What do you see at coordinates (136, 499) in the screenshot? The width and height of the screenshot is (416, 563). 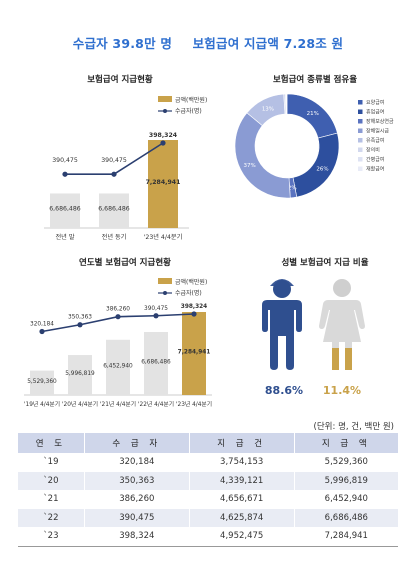 I see `cell-recipients: 386,260` at bounding box center [136, 499].